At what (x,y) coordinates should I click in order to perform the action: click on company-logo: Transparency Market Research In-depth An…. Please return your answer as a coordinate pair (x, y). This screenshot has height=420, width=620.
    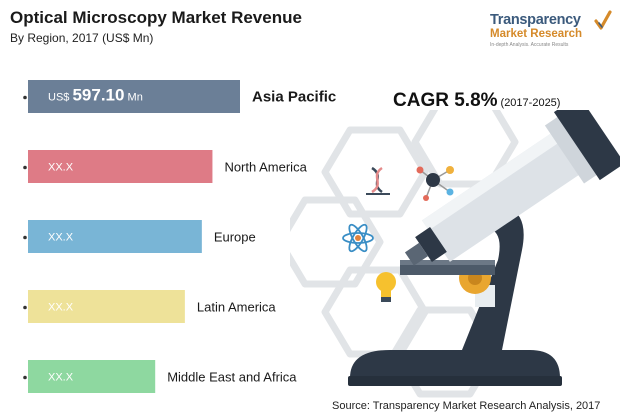
    Looking at the image, I should click on (551, 31).